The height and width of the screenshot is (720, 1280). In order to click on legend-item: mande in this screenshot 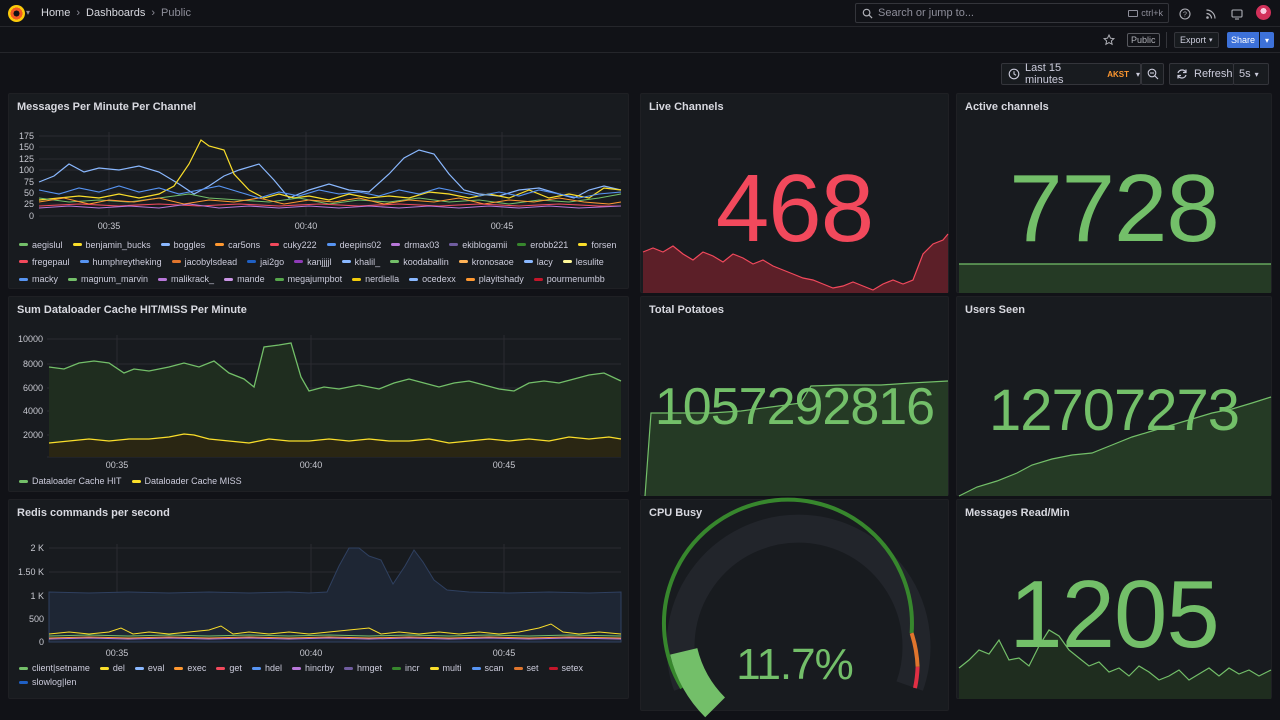, I will do `click(244, 279)`.